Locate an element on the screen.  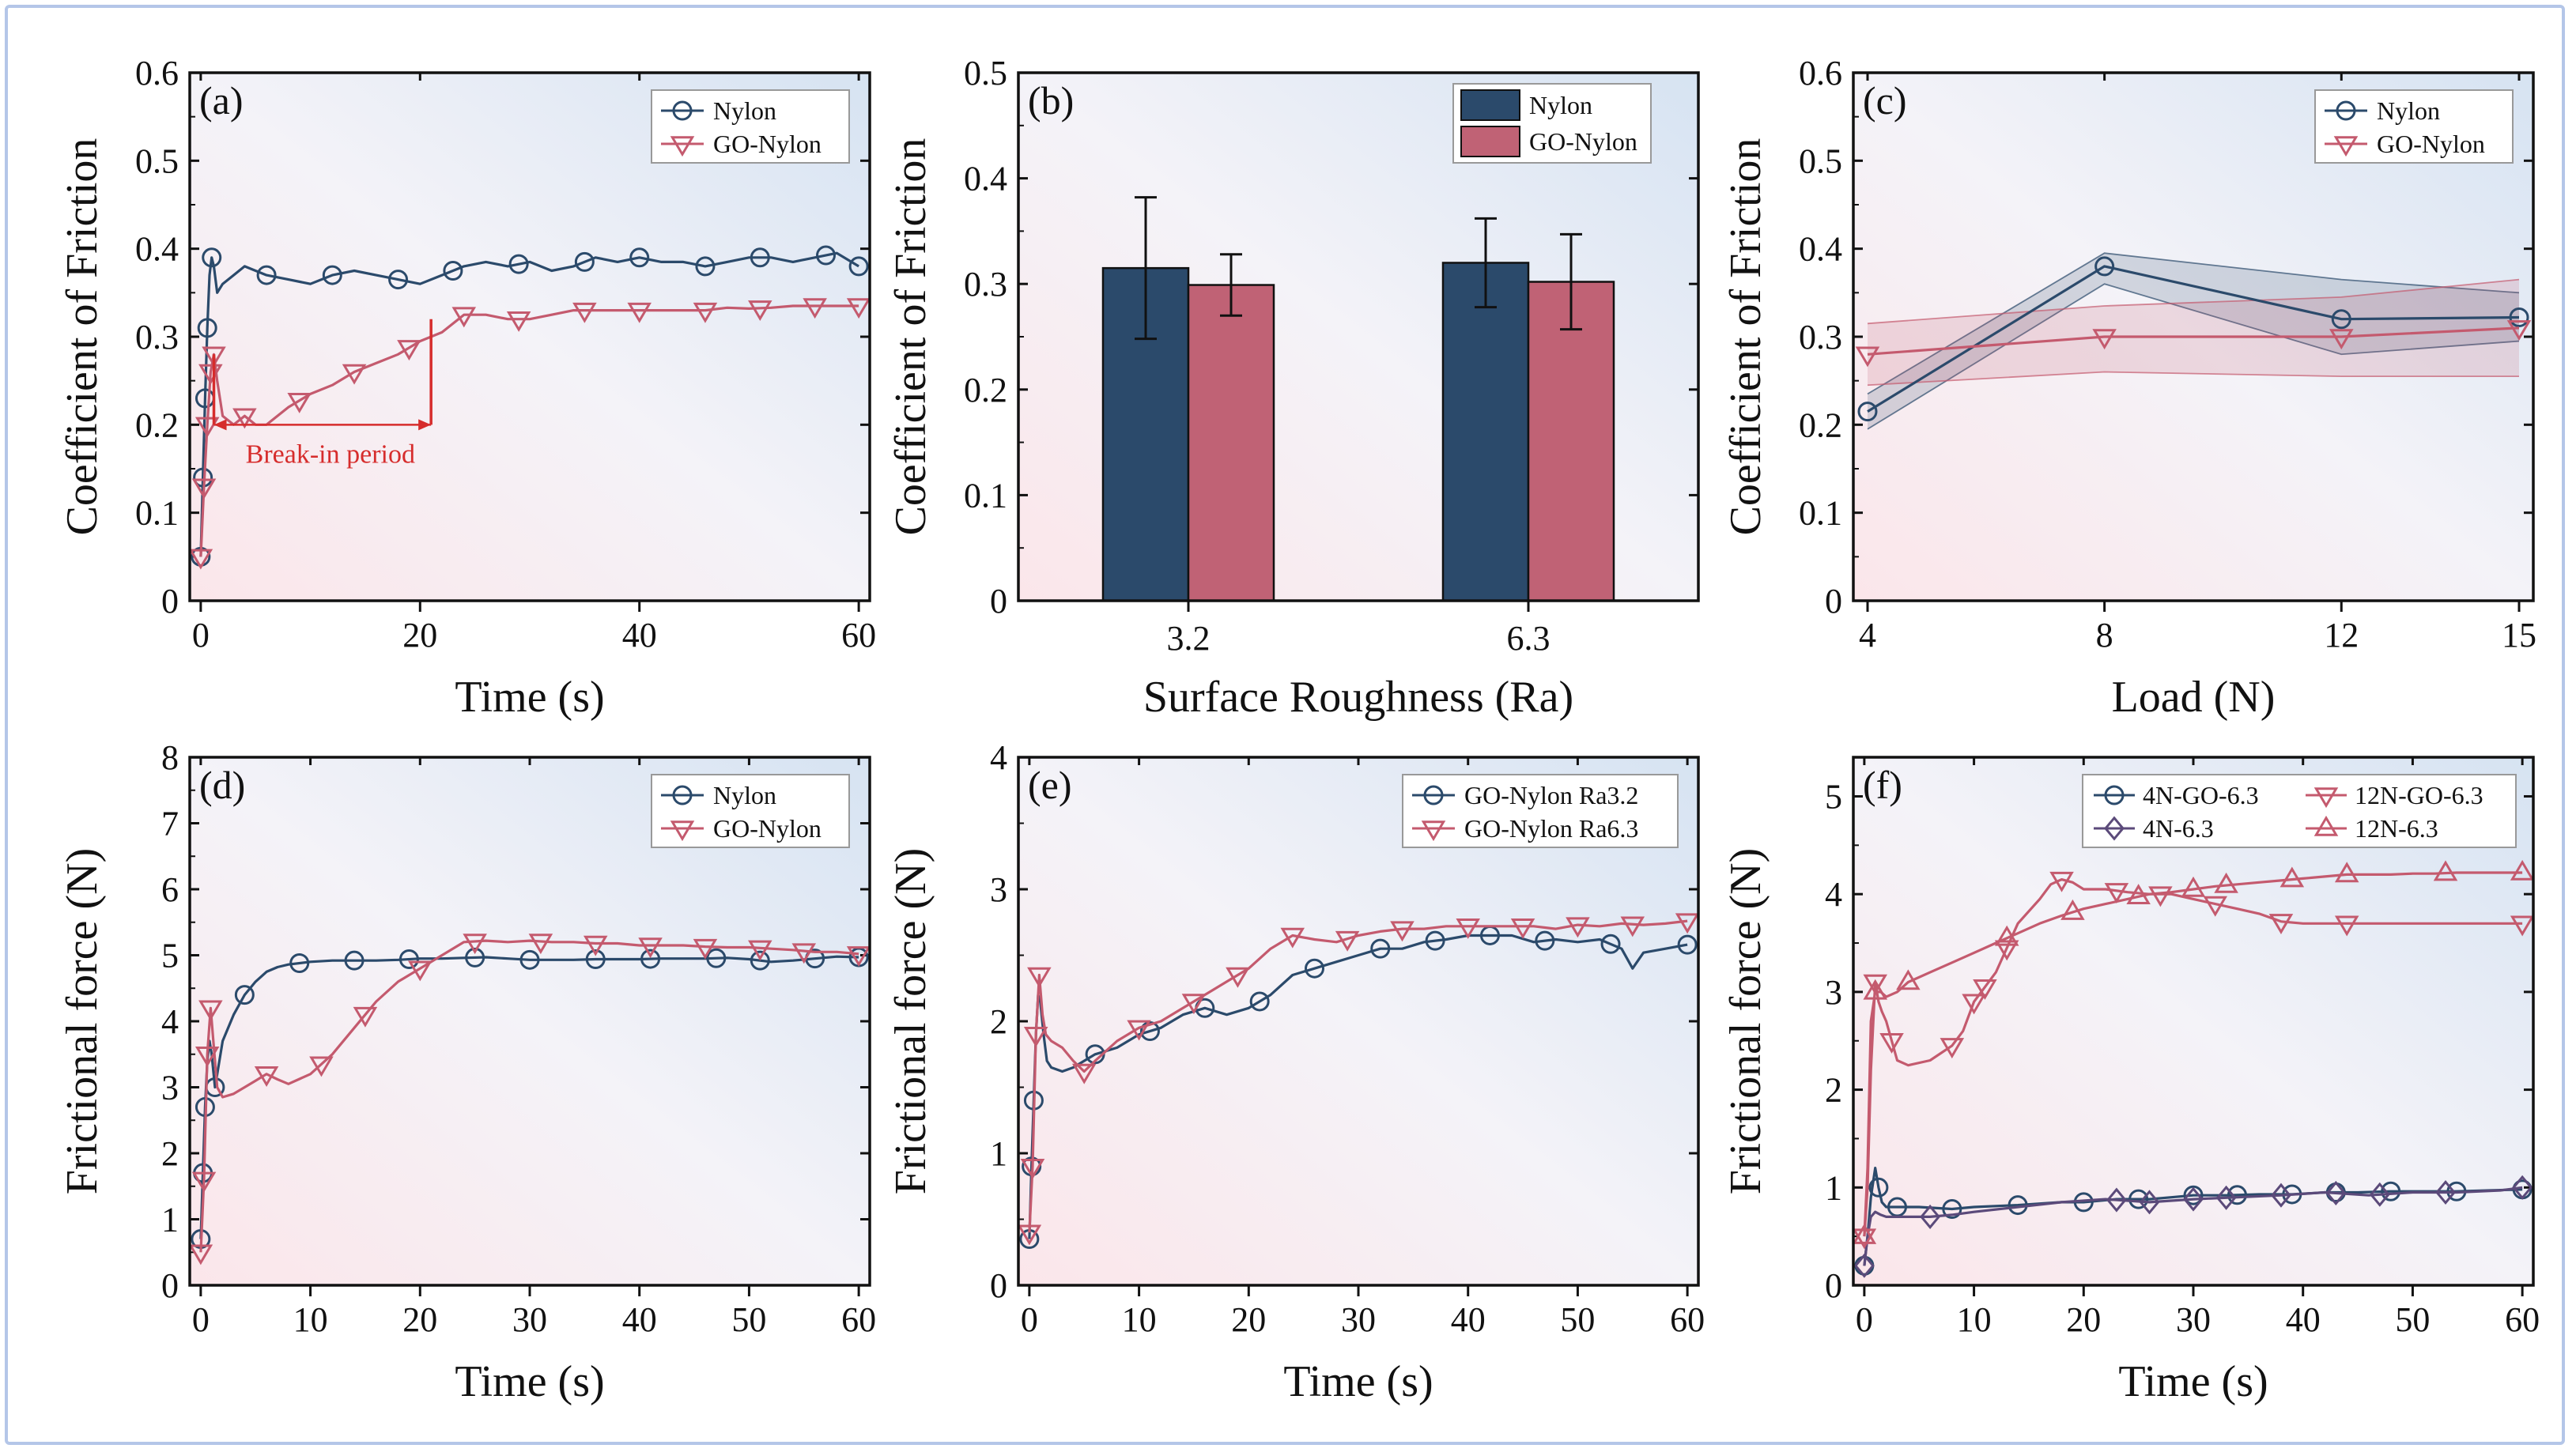
x-axis-label: Time (s) is located at coordinates (529, 697).